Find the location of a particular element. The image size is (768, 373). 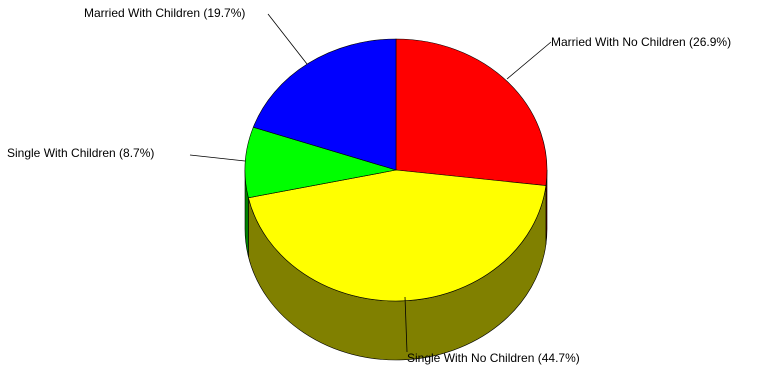

leader-line-single-no-children is located at coordinates (406, 324).